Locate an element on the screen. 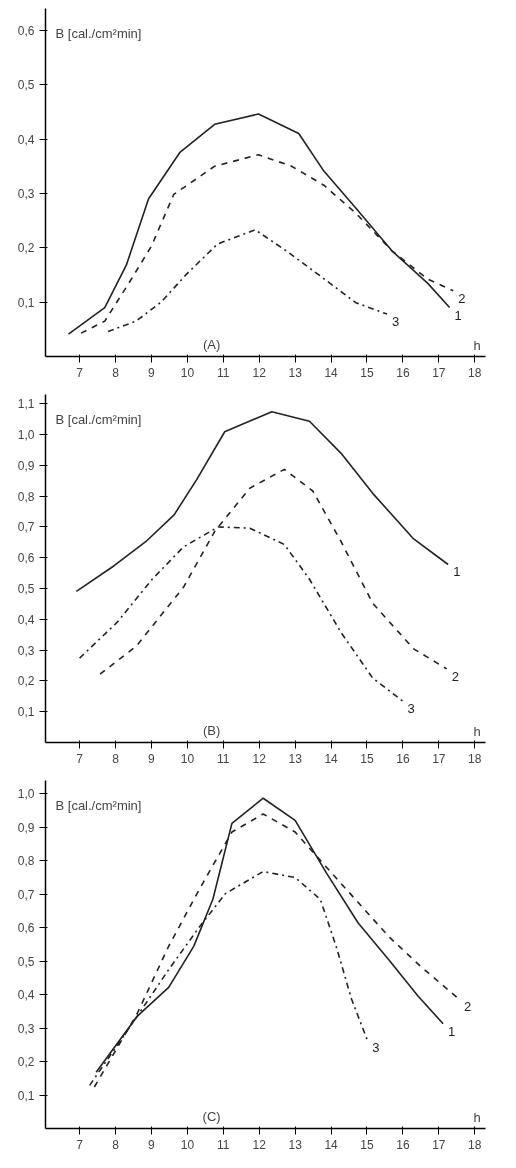 Image resolution: width=516 pixels, height=1168 pixels. annotation: (A) is located at coordinates (211, 344).